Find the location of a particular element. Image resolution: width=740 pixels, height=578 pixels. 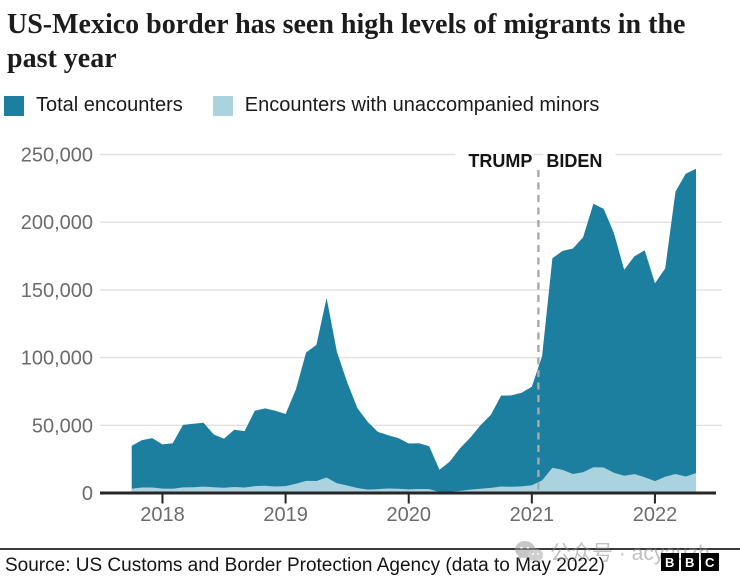

minors-swatch is located at coordinates (222, 105).